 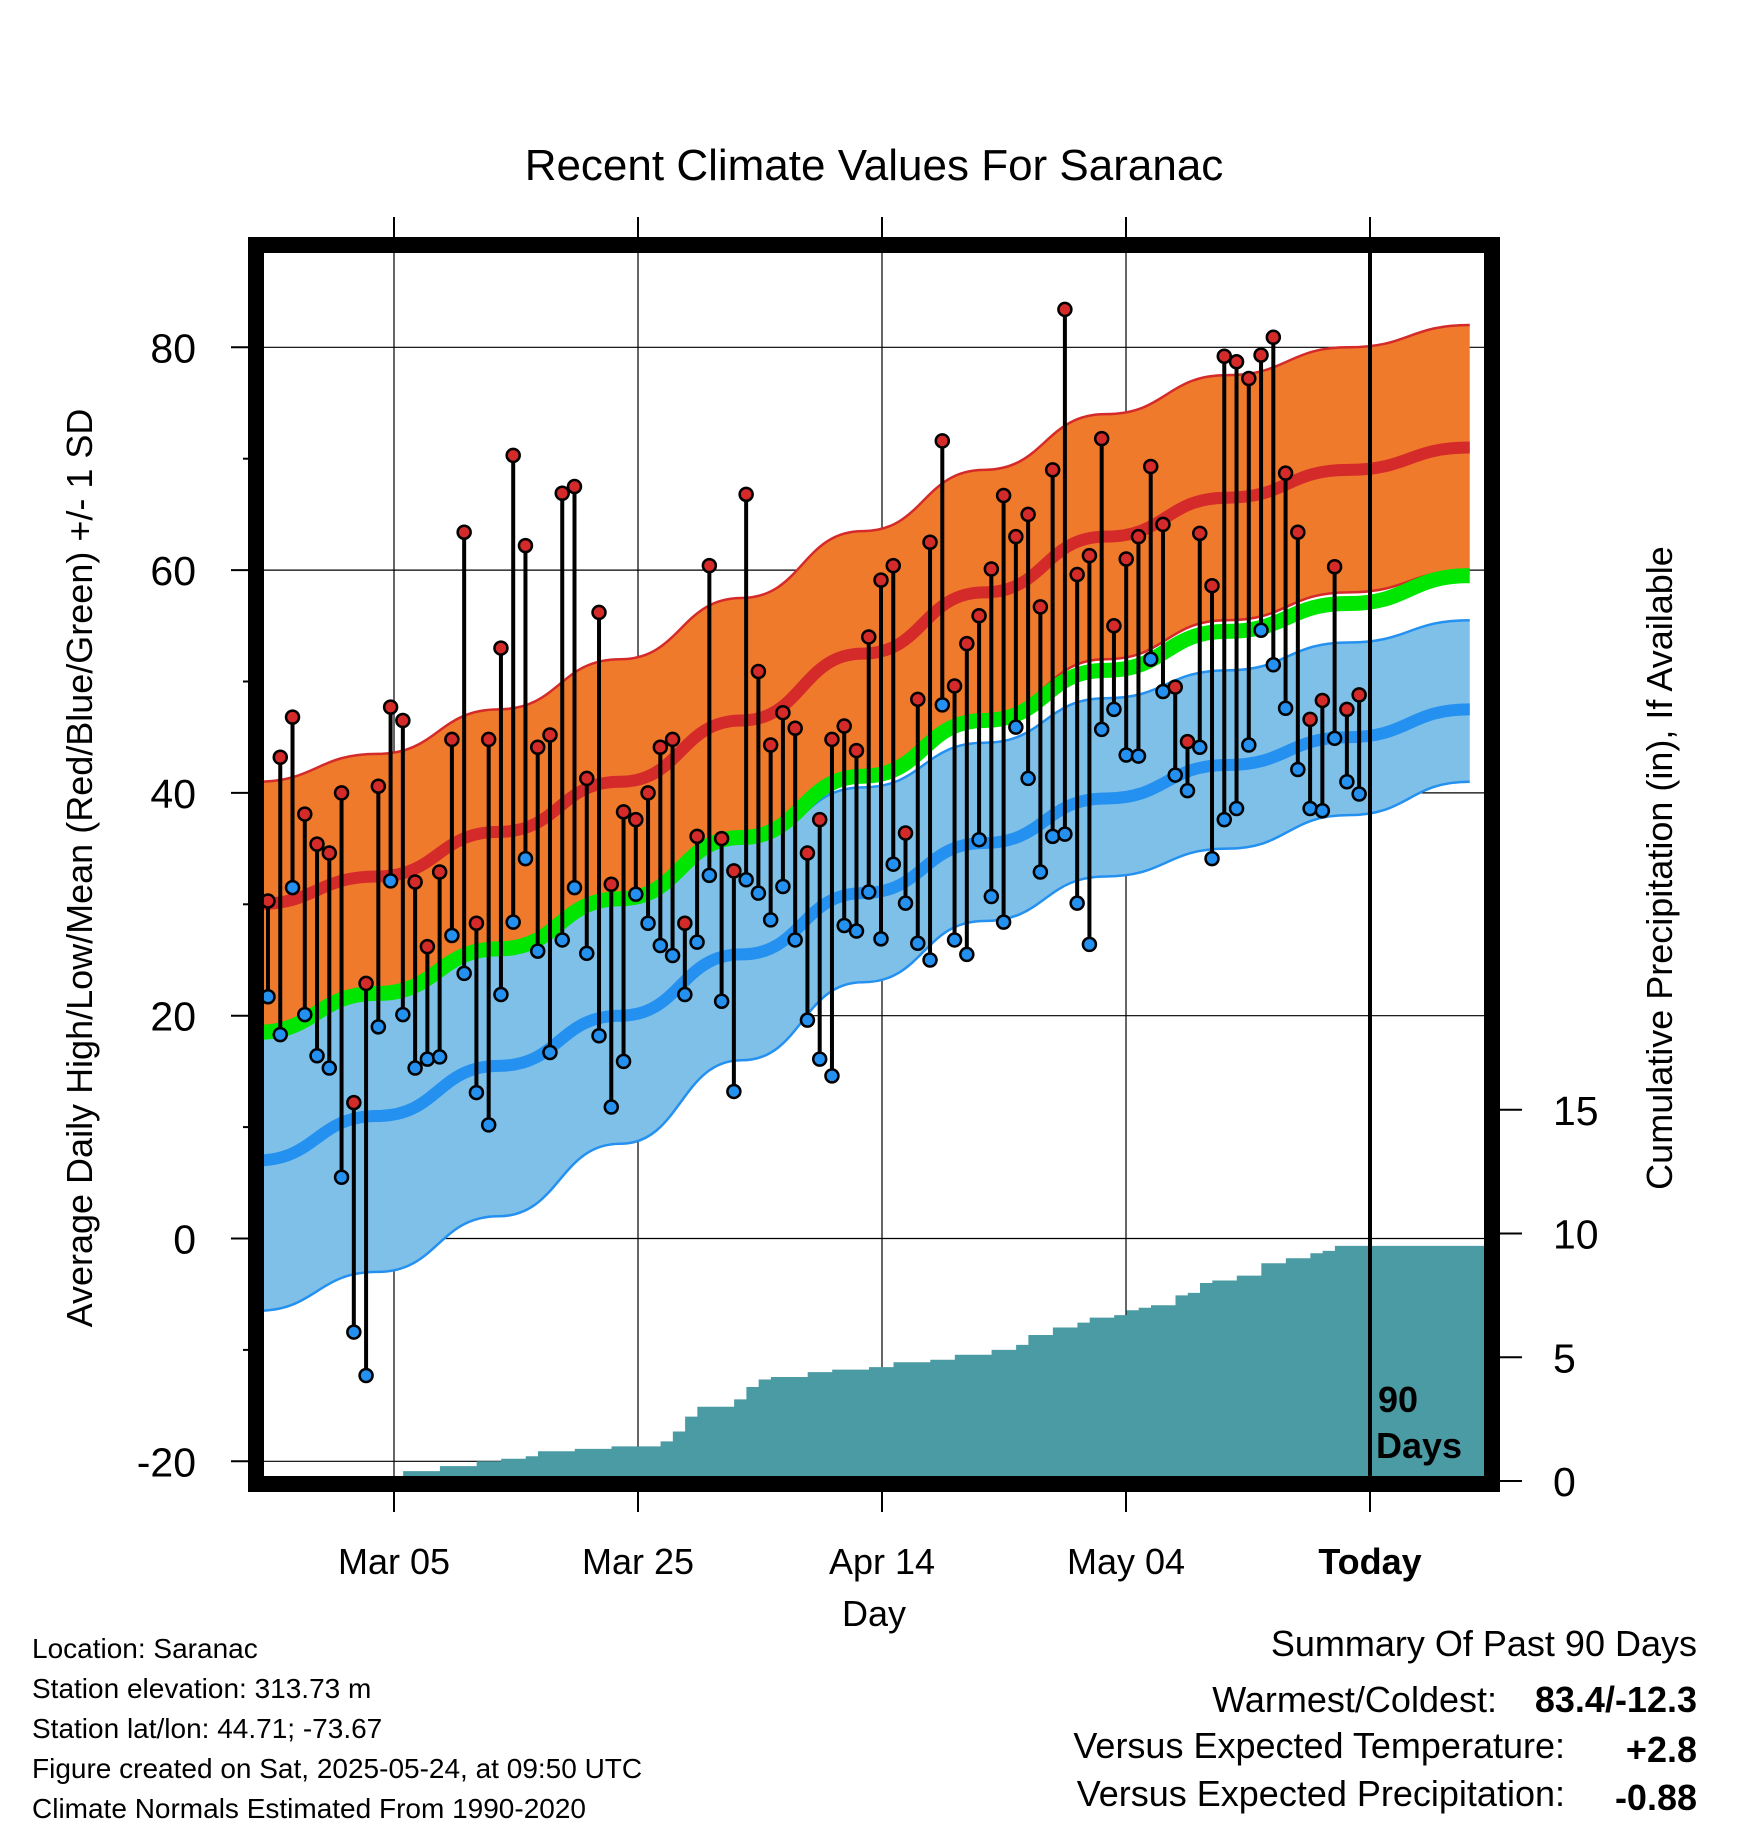 What do you see at coordinates (1484, 1643) in the screenshot?
I see `summary-heading: Summary Of Past 90 Days` at bounding box center [1484, 1643].